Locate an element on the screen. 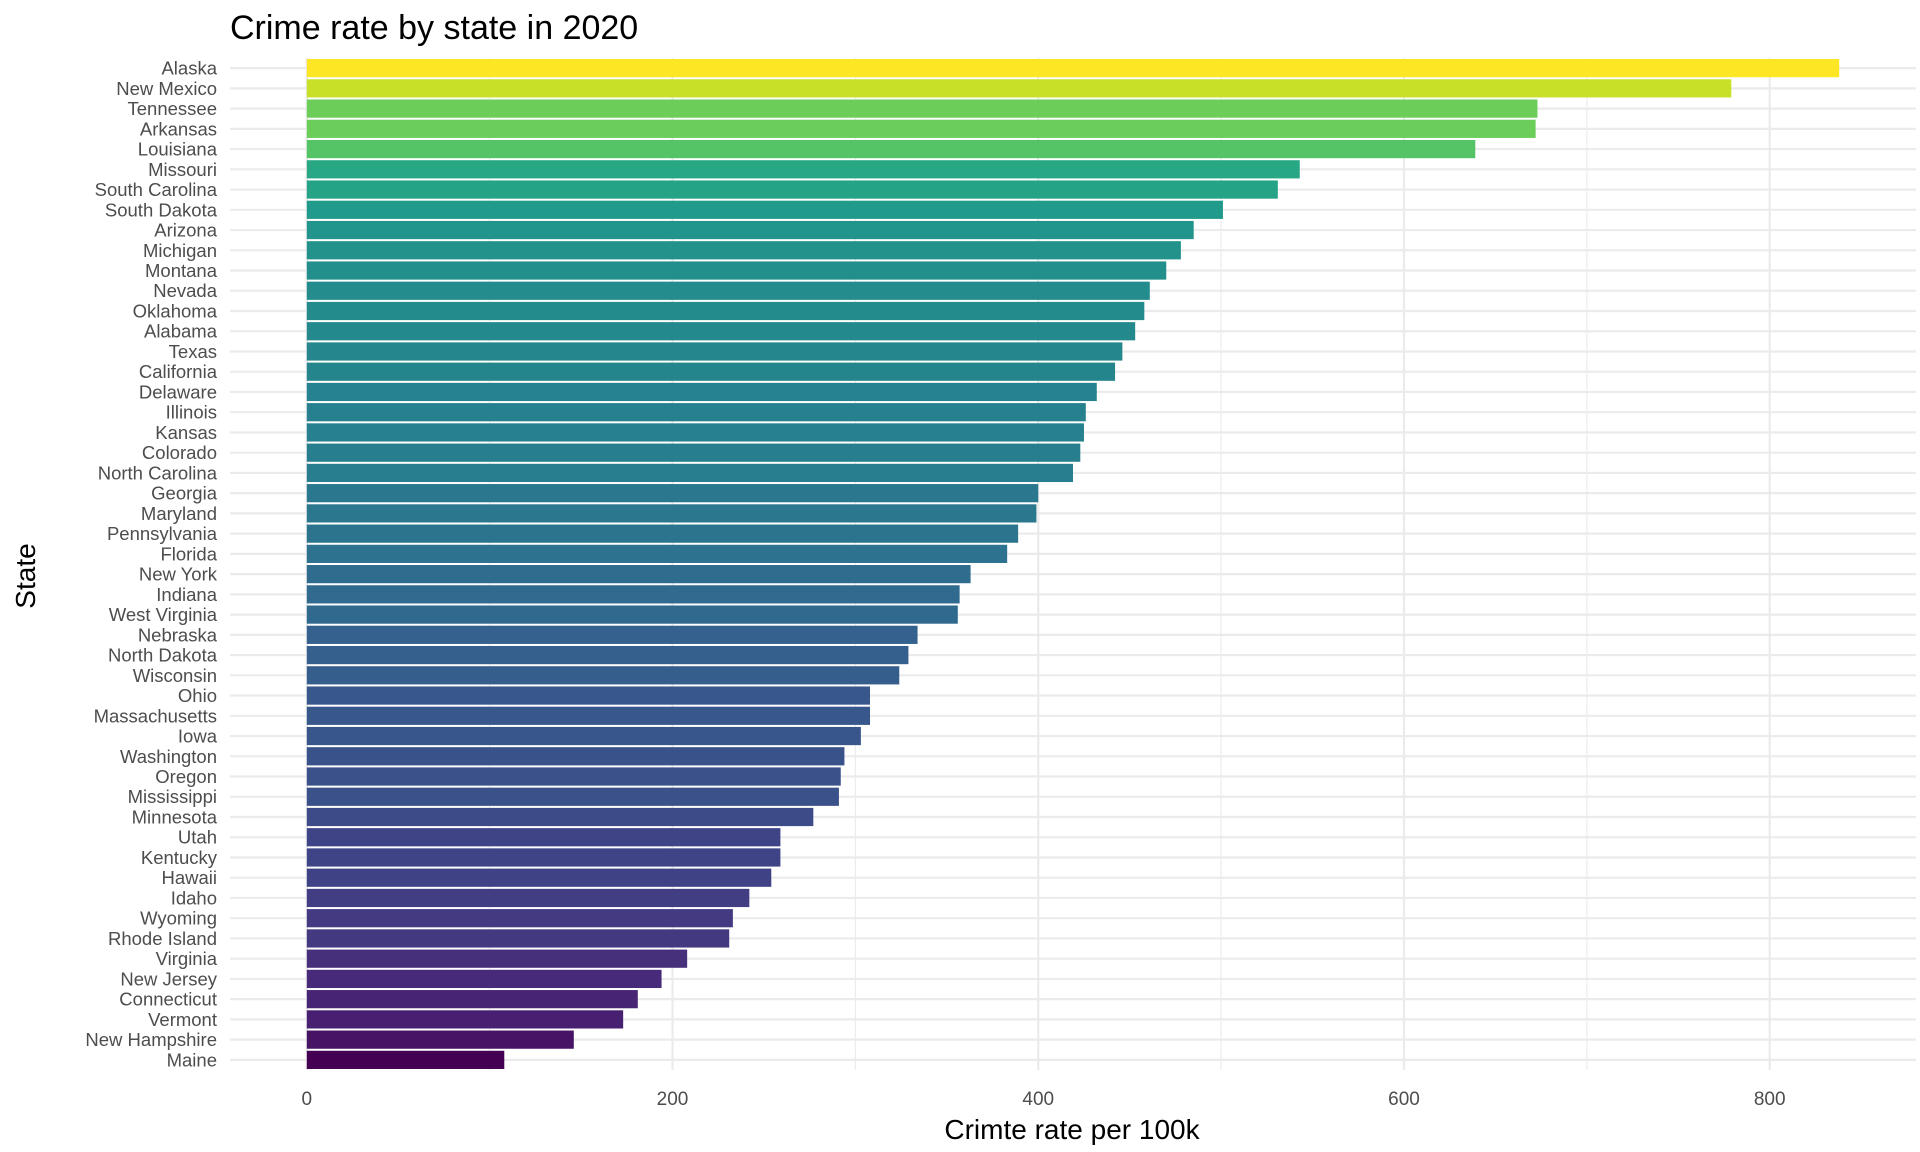 The height and width of the screenshot is (1152, 1920). bar-michigan is located at coordinates (743, 250).